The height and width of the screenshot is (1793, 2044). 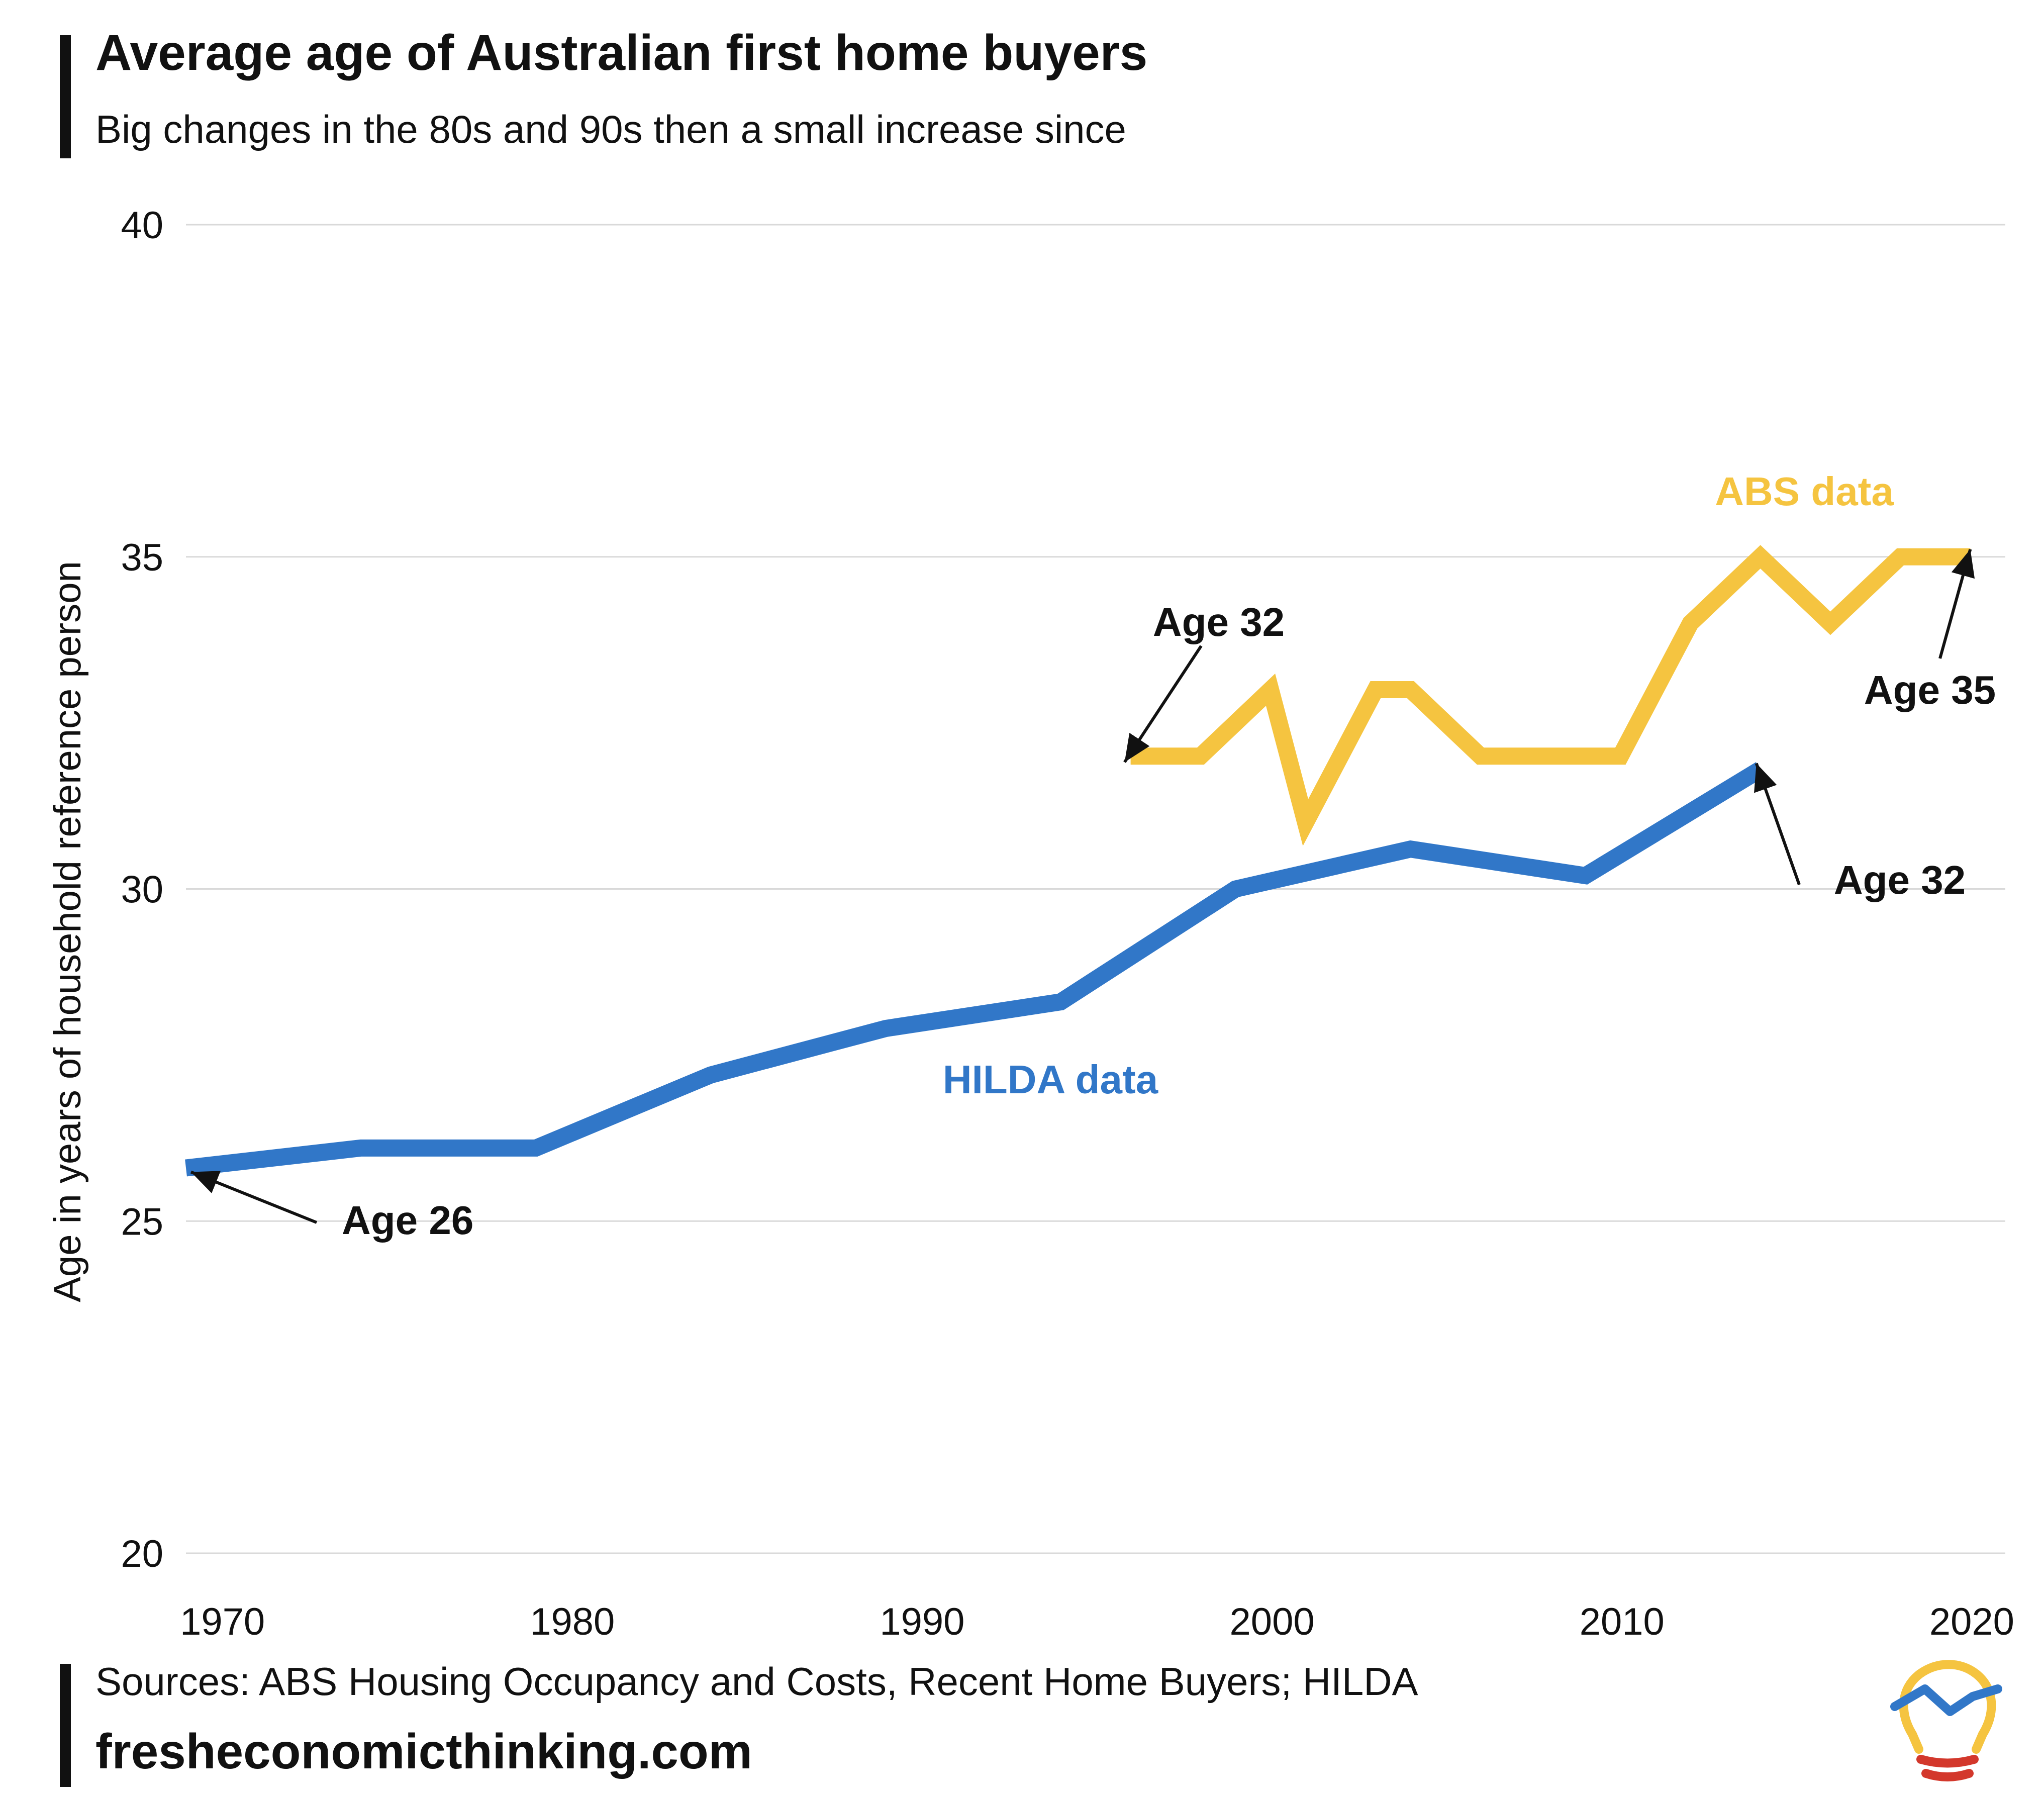 I want to click on x-tick-label-1990: 1990, so click(x=922, y=1622).